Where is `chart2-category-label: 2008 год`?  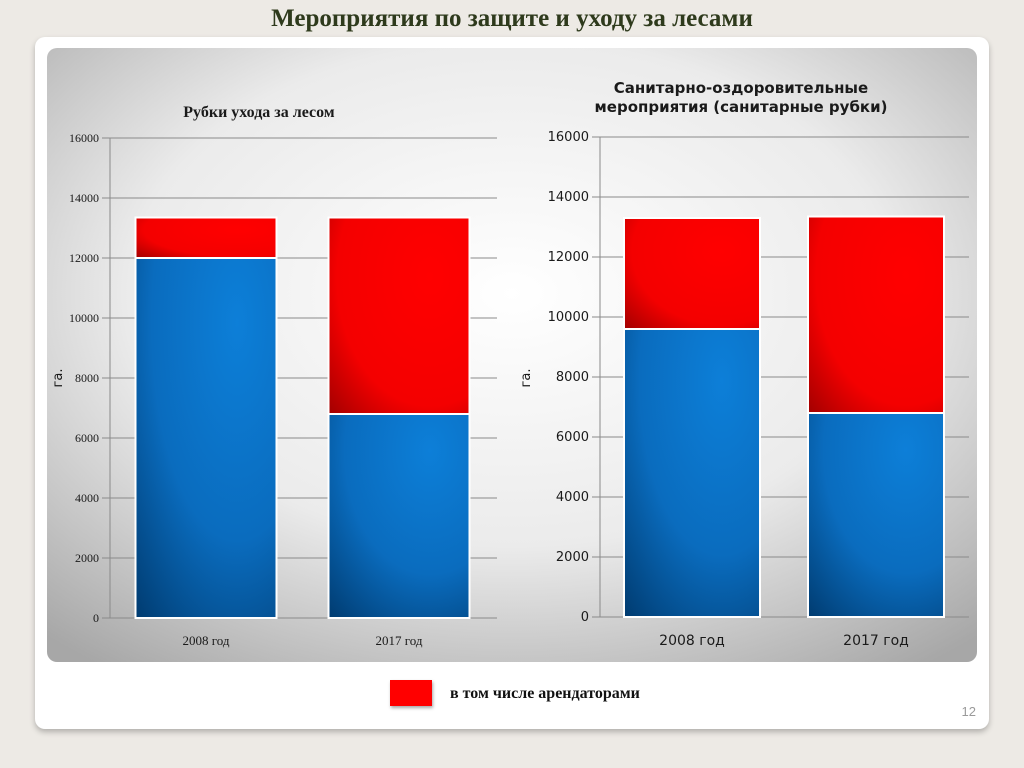 chart2-category-label: 2008 год is located at coordinates (692, 641).